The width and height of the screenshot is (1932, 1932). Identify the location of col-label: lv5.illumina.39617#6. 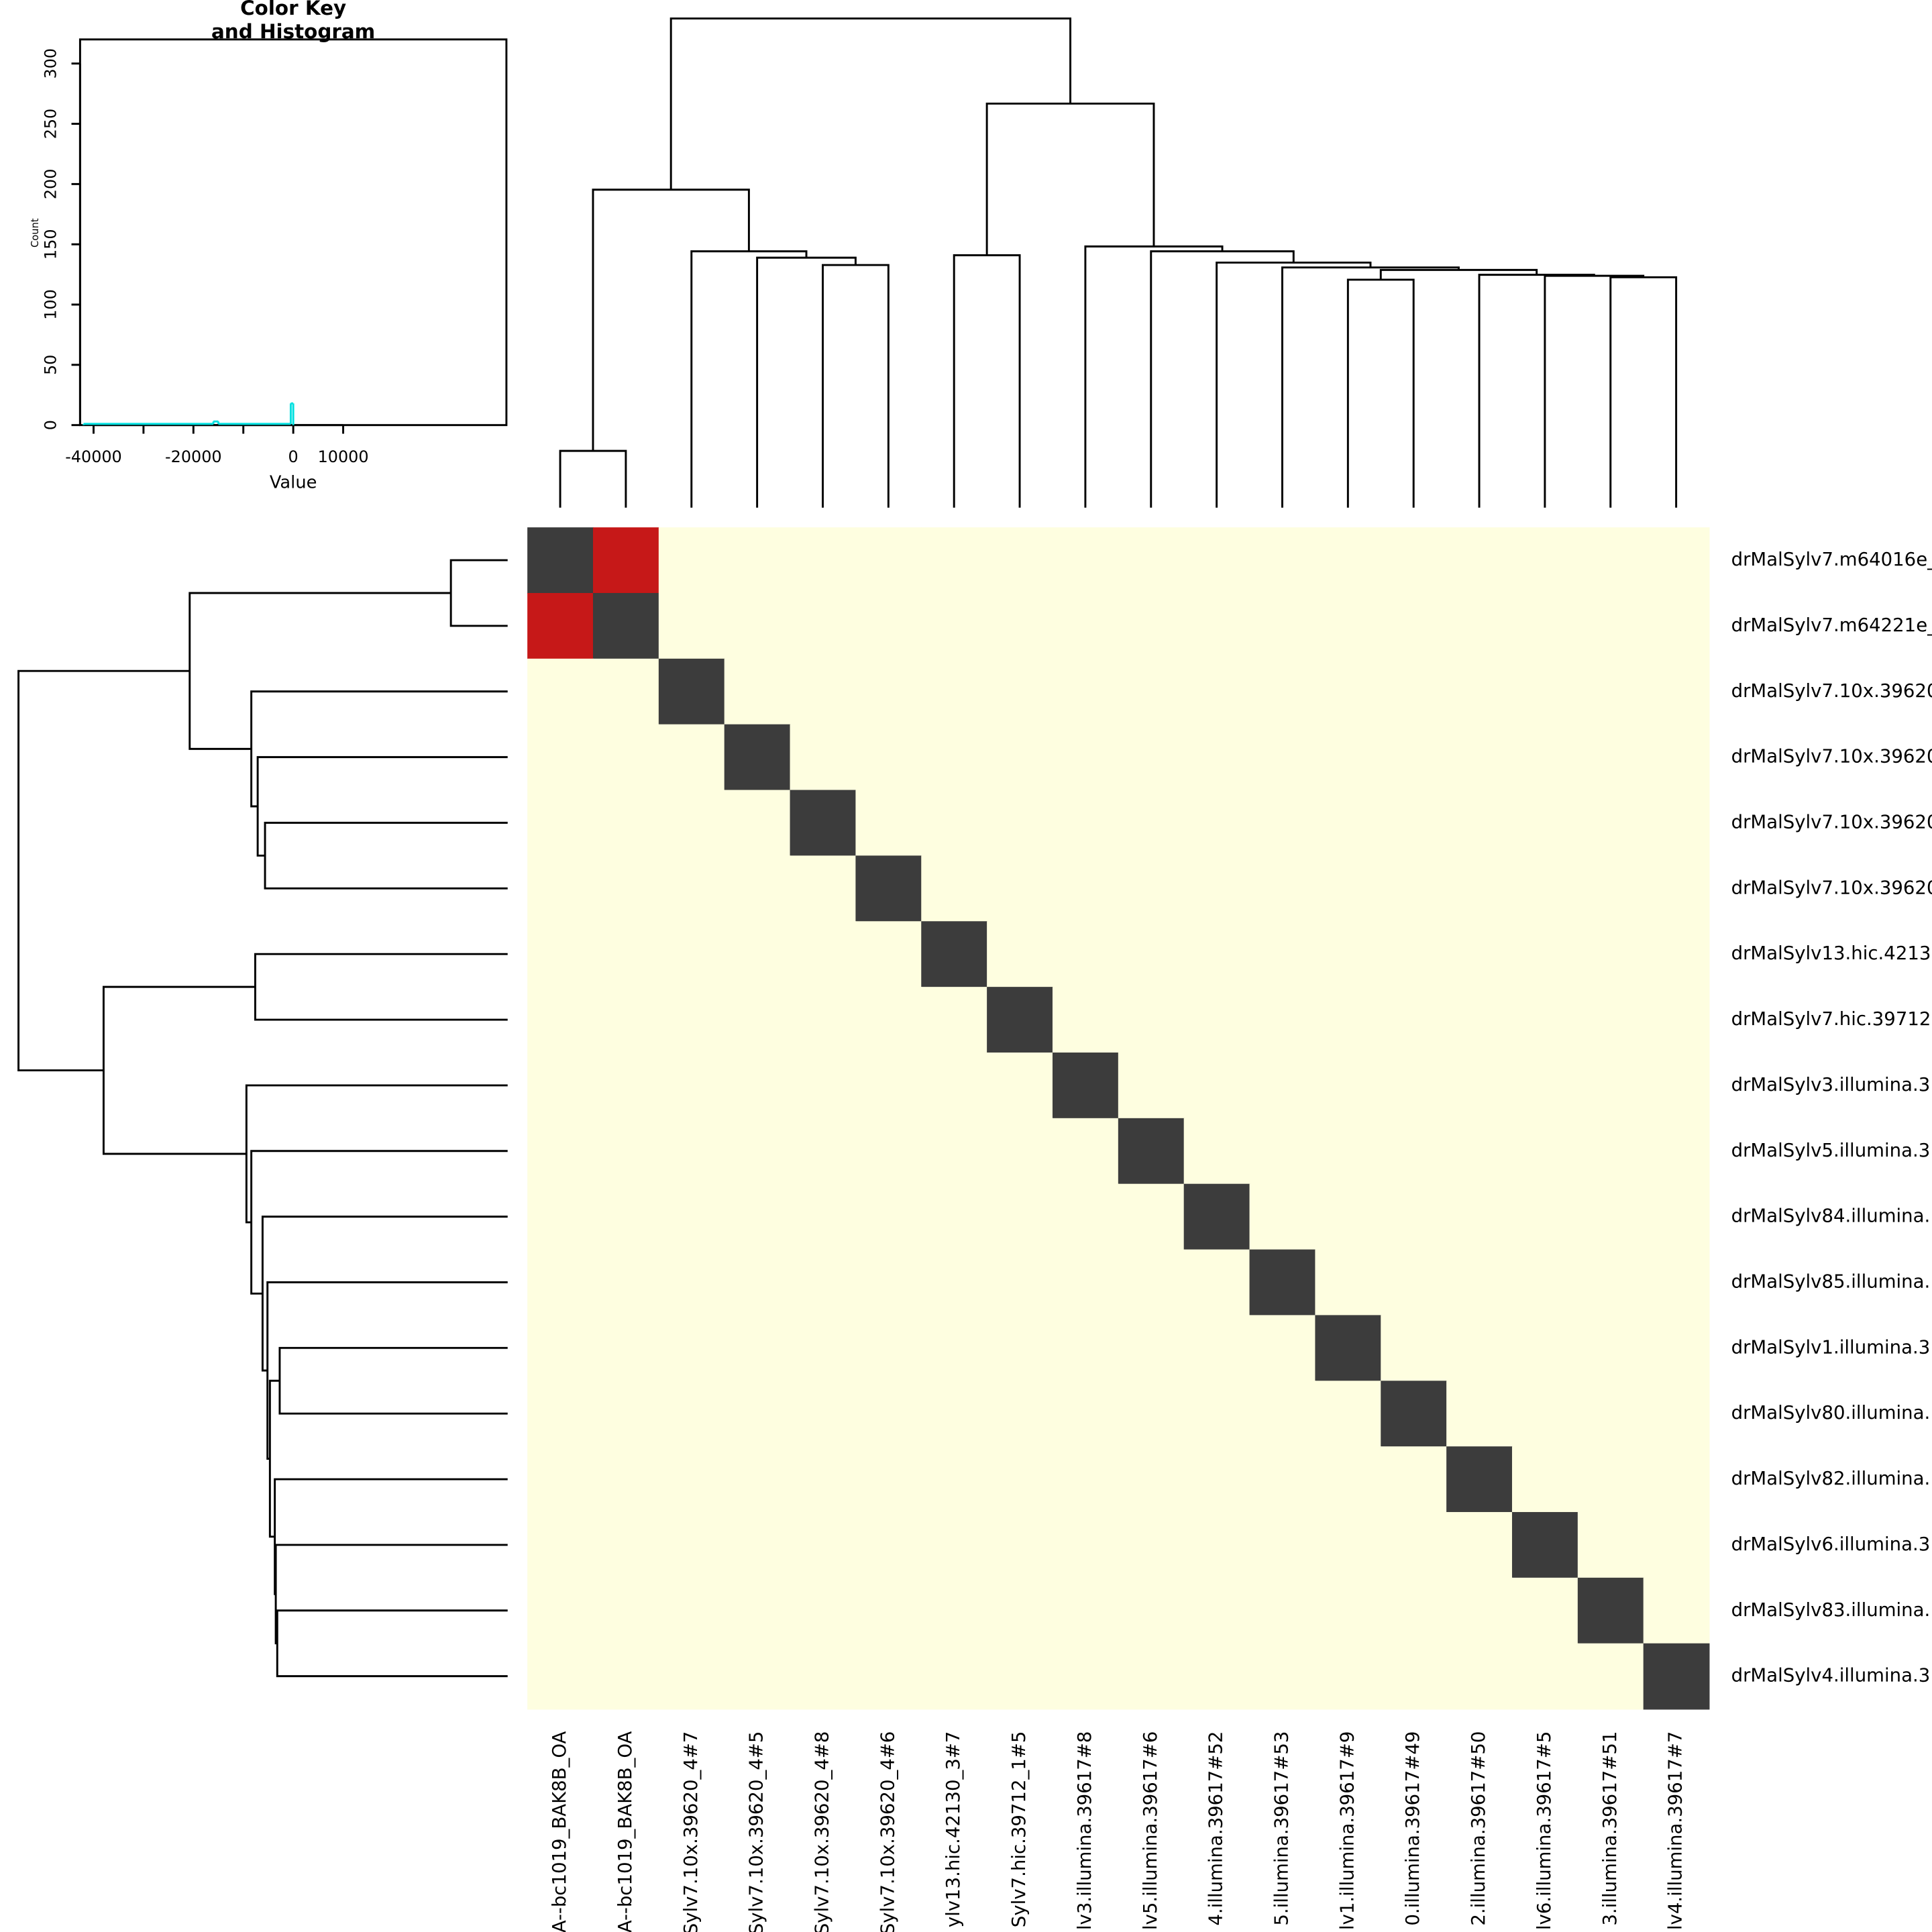
(1150, 1830).